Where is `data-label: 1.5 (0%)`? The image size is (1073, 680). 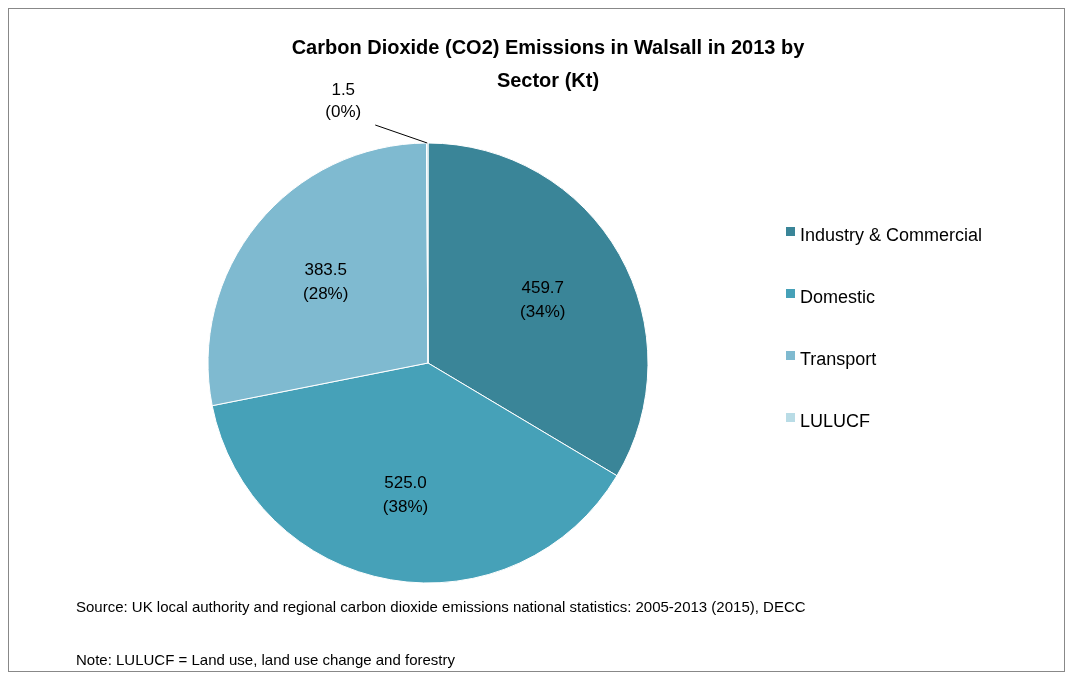
data-label: 1.5 (0%) is located at coordinates (343, 100).